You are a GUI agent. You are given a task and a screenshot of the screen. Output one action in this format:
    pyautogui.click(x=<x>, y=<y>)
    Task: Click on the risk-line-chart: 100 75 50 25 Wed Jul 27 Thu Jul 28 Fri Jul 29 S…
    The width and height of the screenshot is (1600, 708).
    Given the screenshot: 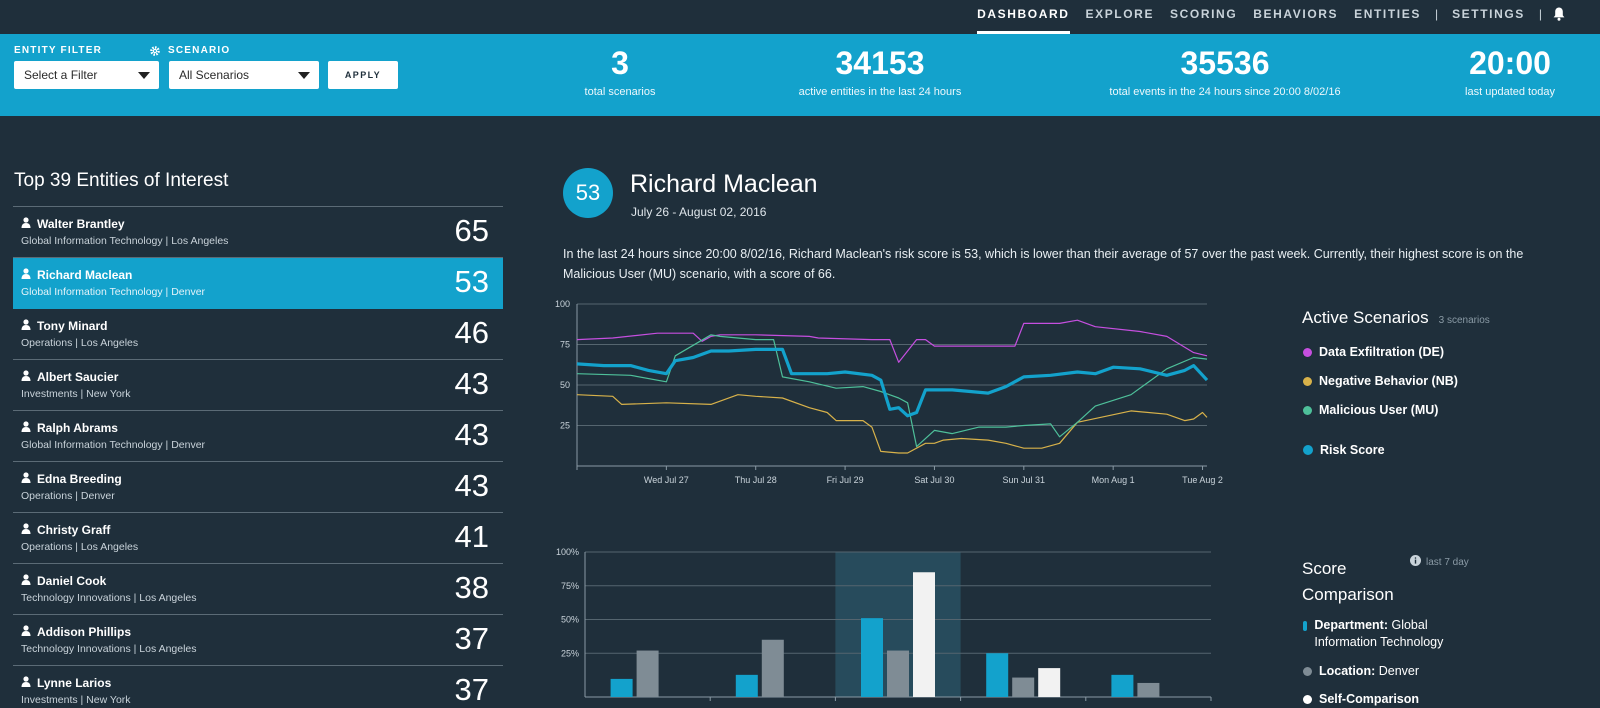 What is the action you would take?
    pyautogui.click(x=889, y=392)
    